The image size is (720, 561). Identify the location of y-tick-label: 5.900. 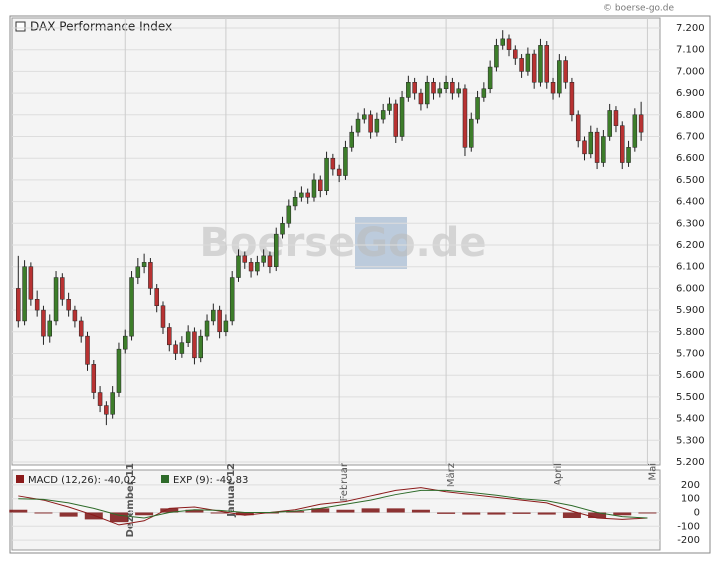
(690, 310).